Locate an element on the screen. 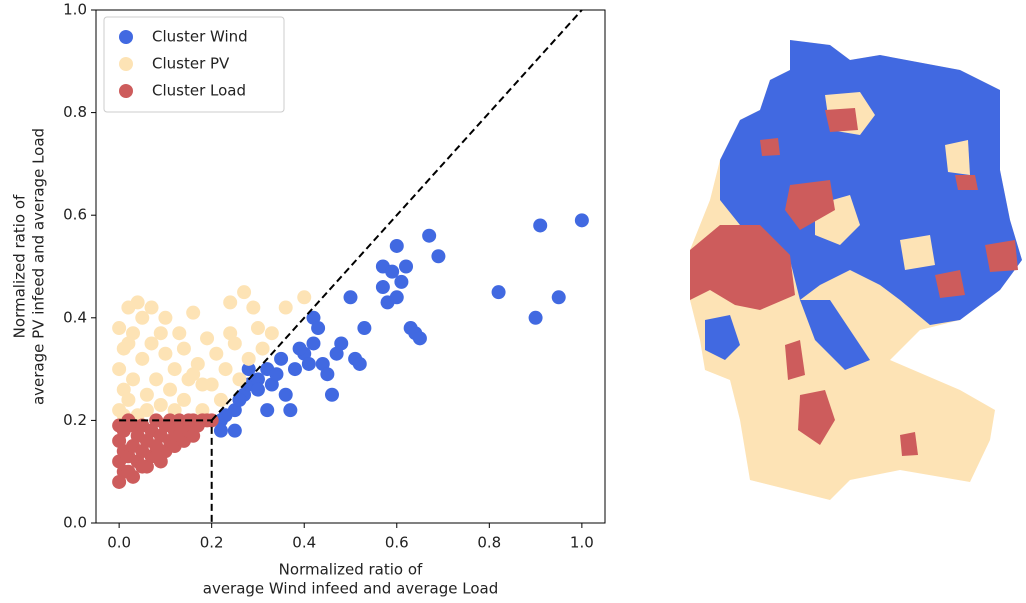  y-tick-label: 0.2 is located at coordinates (75, 420).